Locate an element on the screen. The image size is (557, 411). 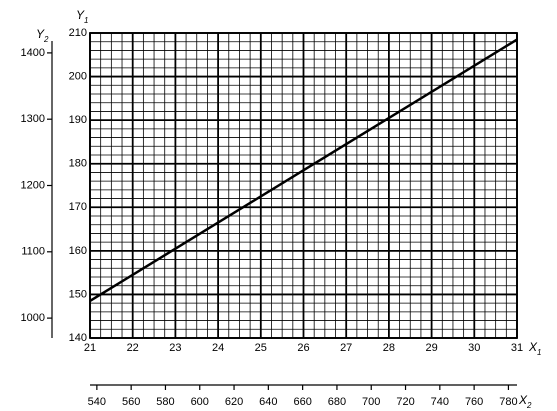
y-tick-label: 190 is located at coordinates (78, 120).